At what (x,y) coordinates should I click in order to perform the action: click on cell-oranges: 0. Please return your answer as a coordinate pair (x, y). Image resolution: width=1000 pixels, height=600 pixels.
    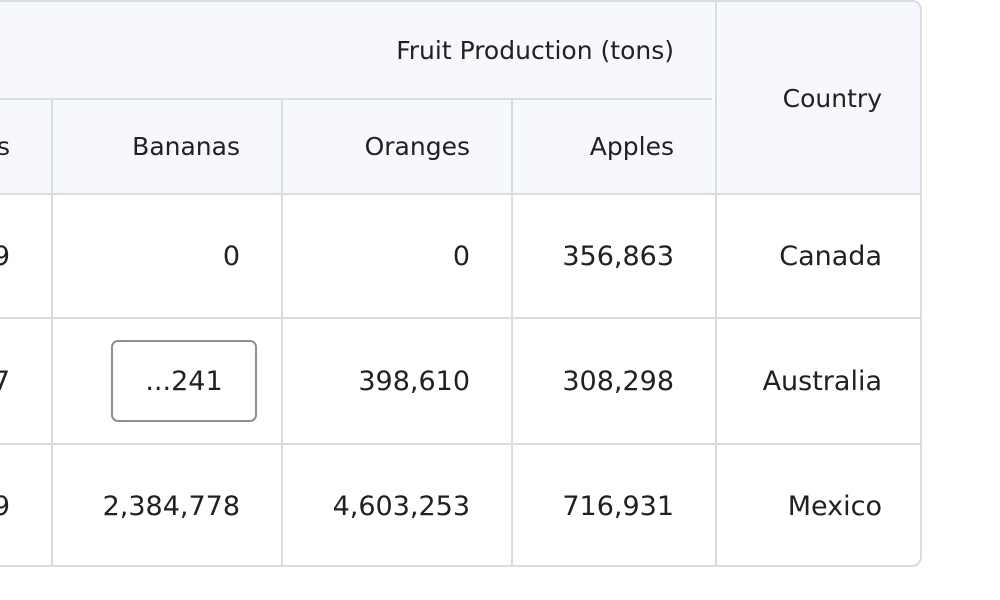
    Looking at the image, I should click on (461, 256).